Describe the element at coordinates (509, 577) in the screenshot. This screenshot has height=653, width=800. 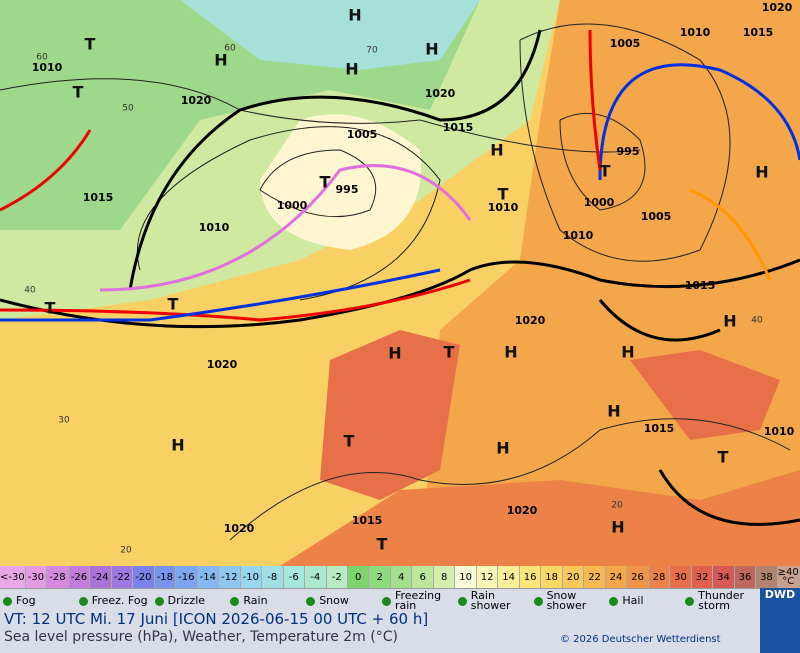
I see `scale-box: 14` at that location.